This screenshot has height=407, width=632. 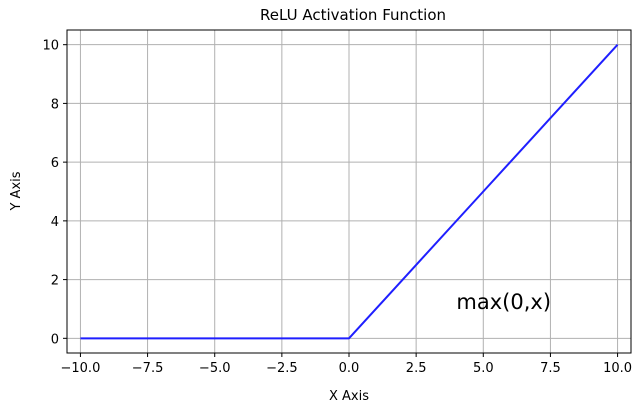 I want to click on annotation-text: max(0,x), so click(x=503, y=302).